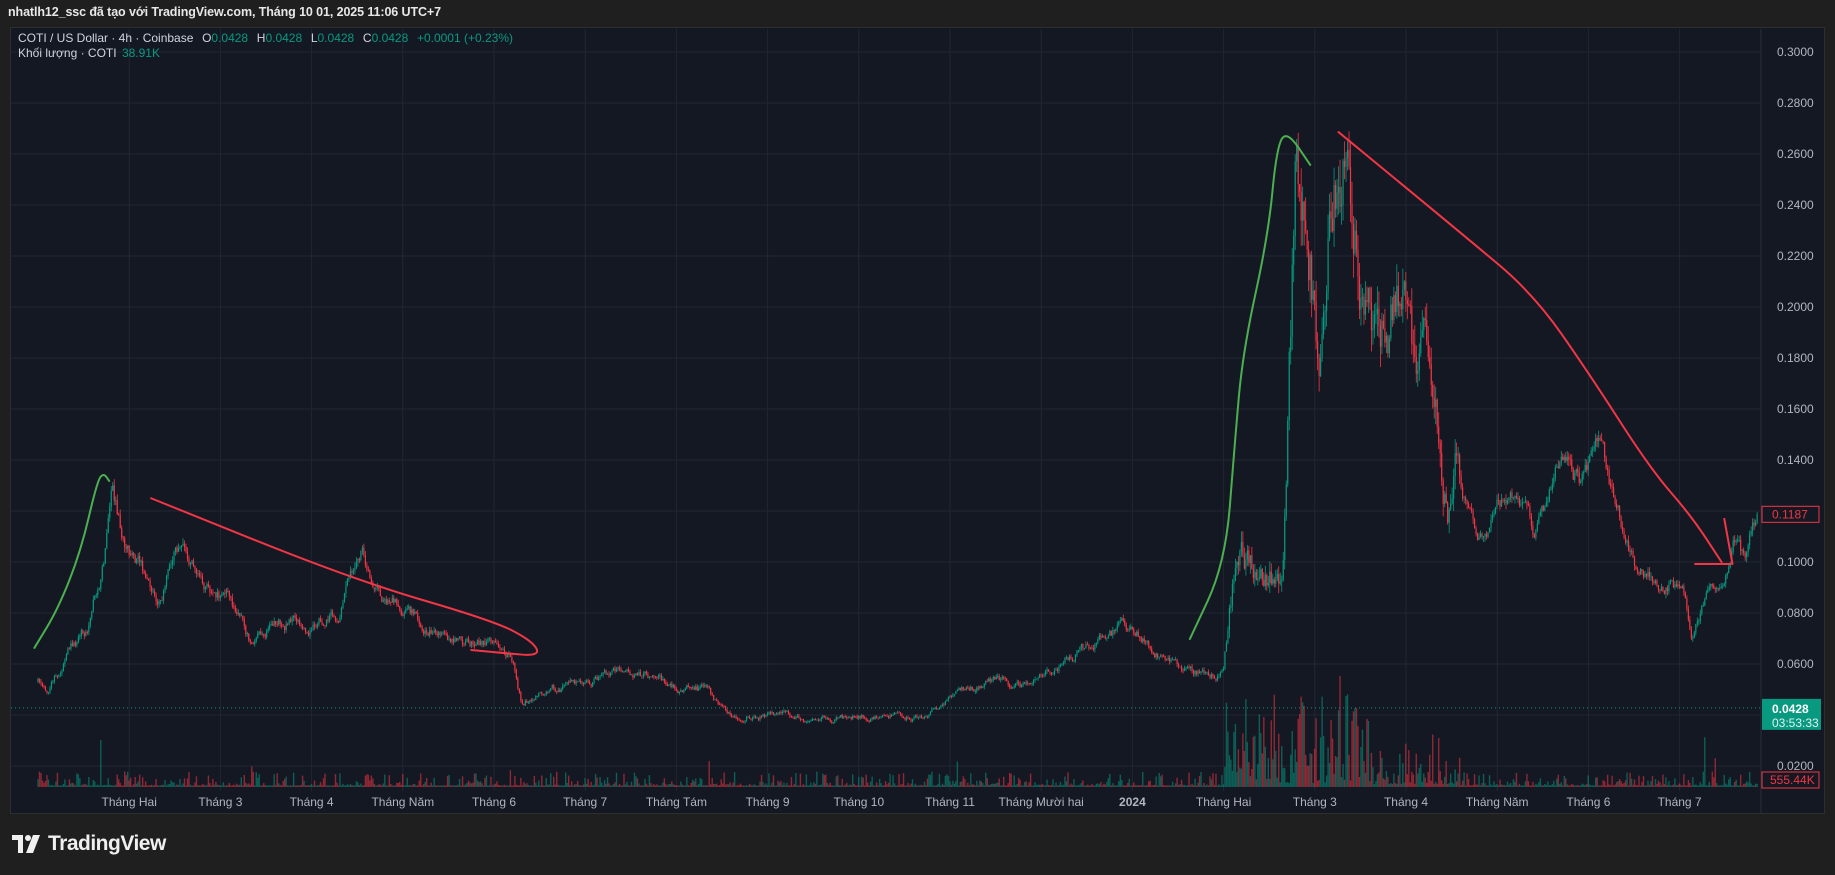  Describe the element at coordinates (1406, 802) in the screenshot. I see `time-tick-label: Tháng 4` at that location.